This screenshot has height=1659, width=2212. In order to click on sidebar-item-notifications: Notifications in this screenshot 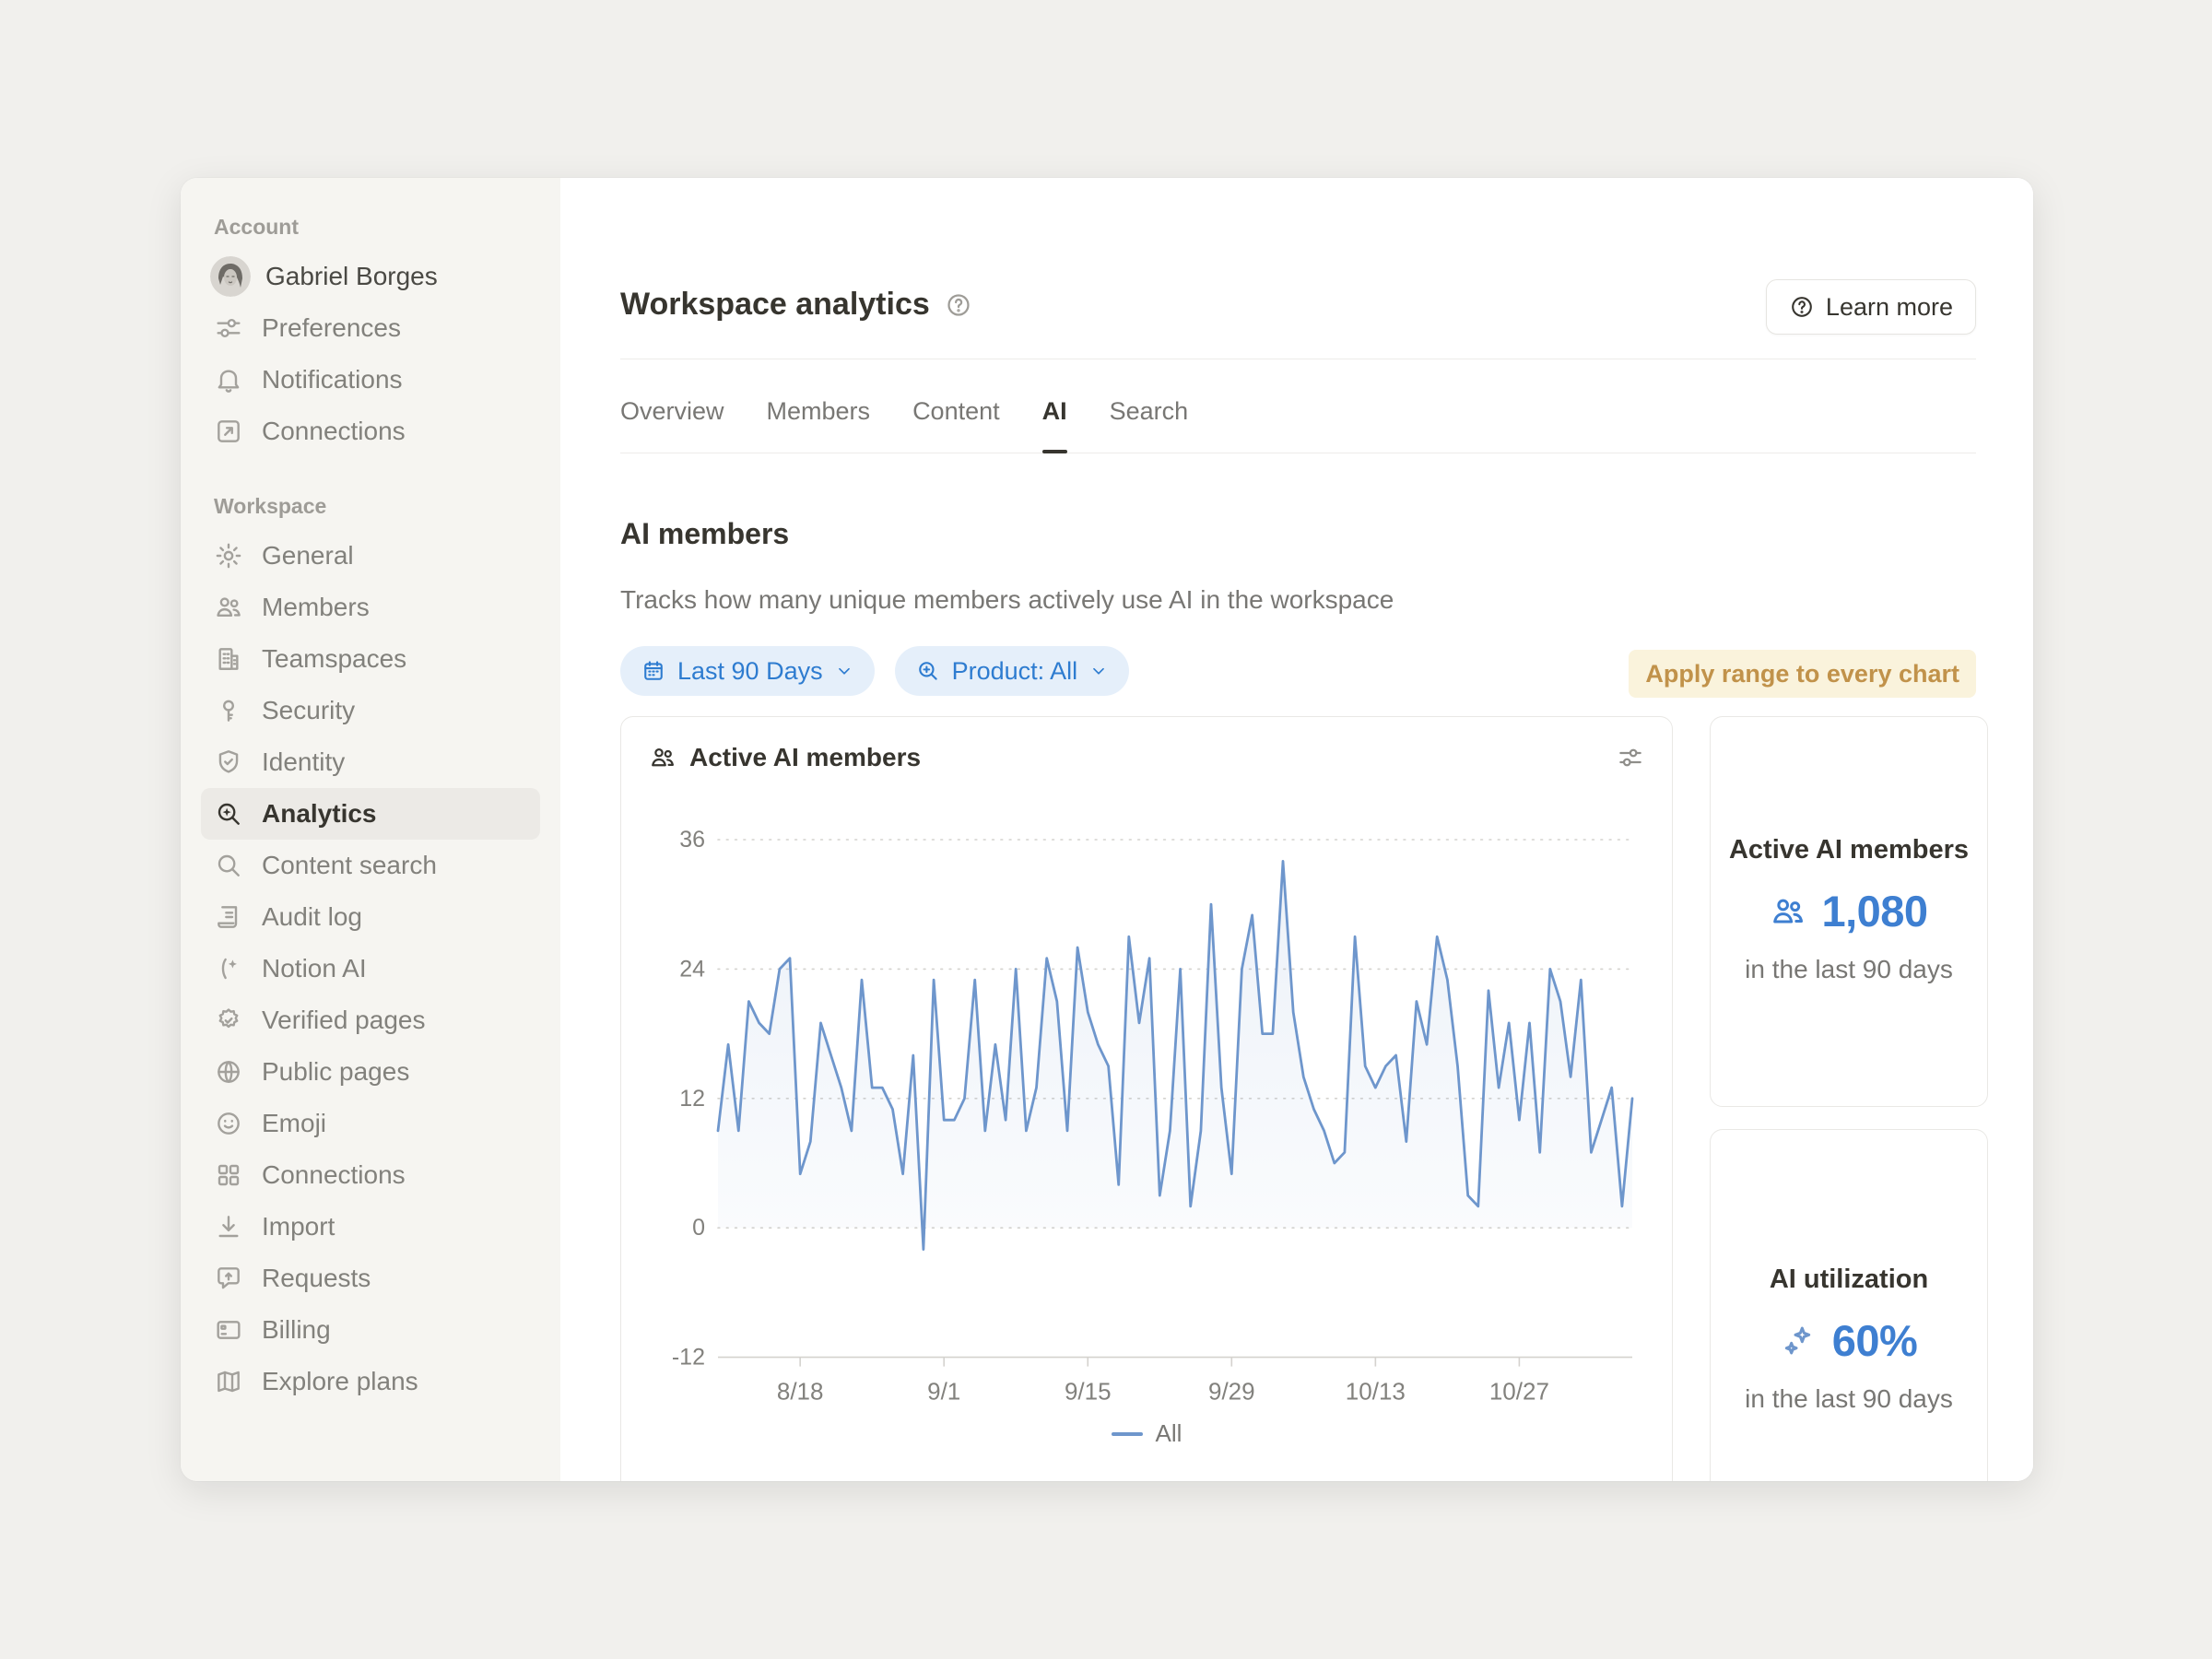, I will do `click(370, 380)`.